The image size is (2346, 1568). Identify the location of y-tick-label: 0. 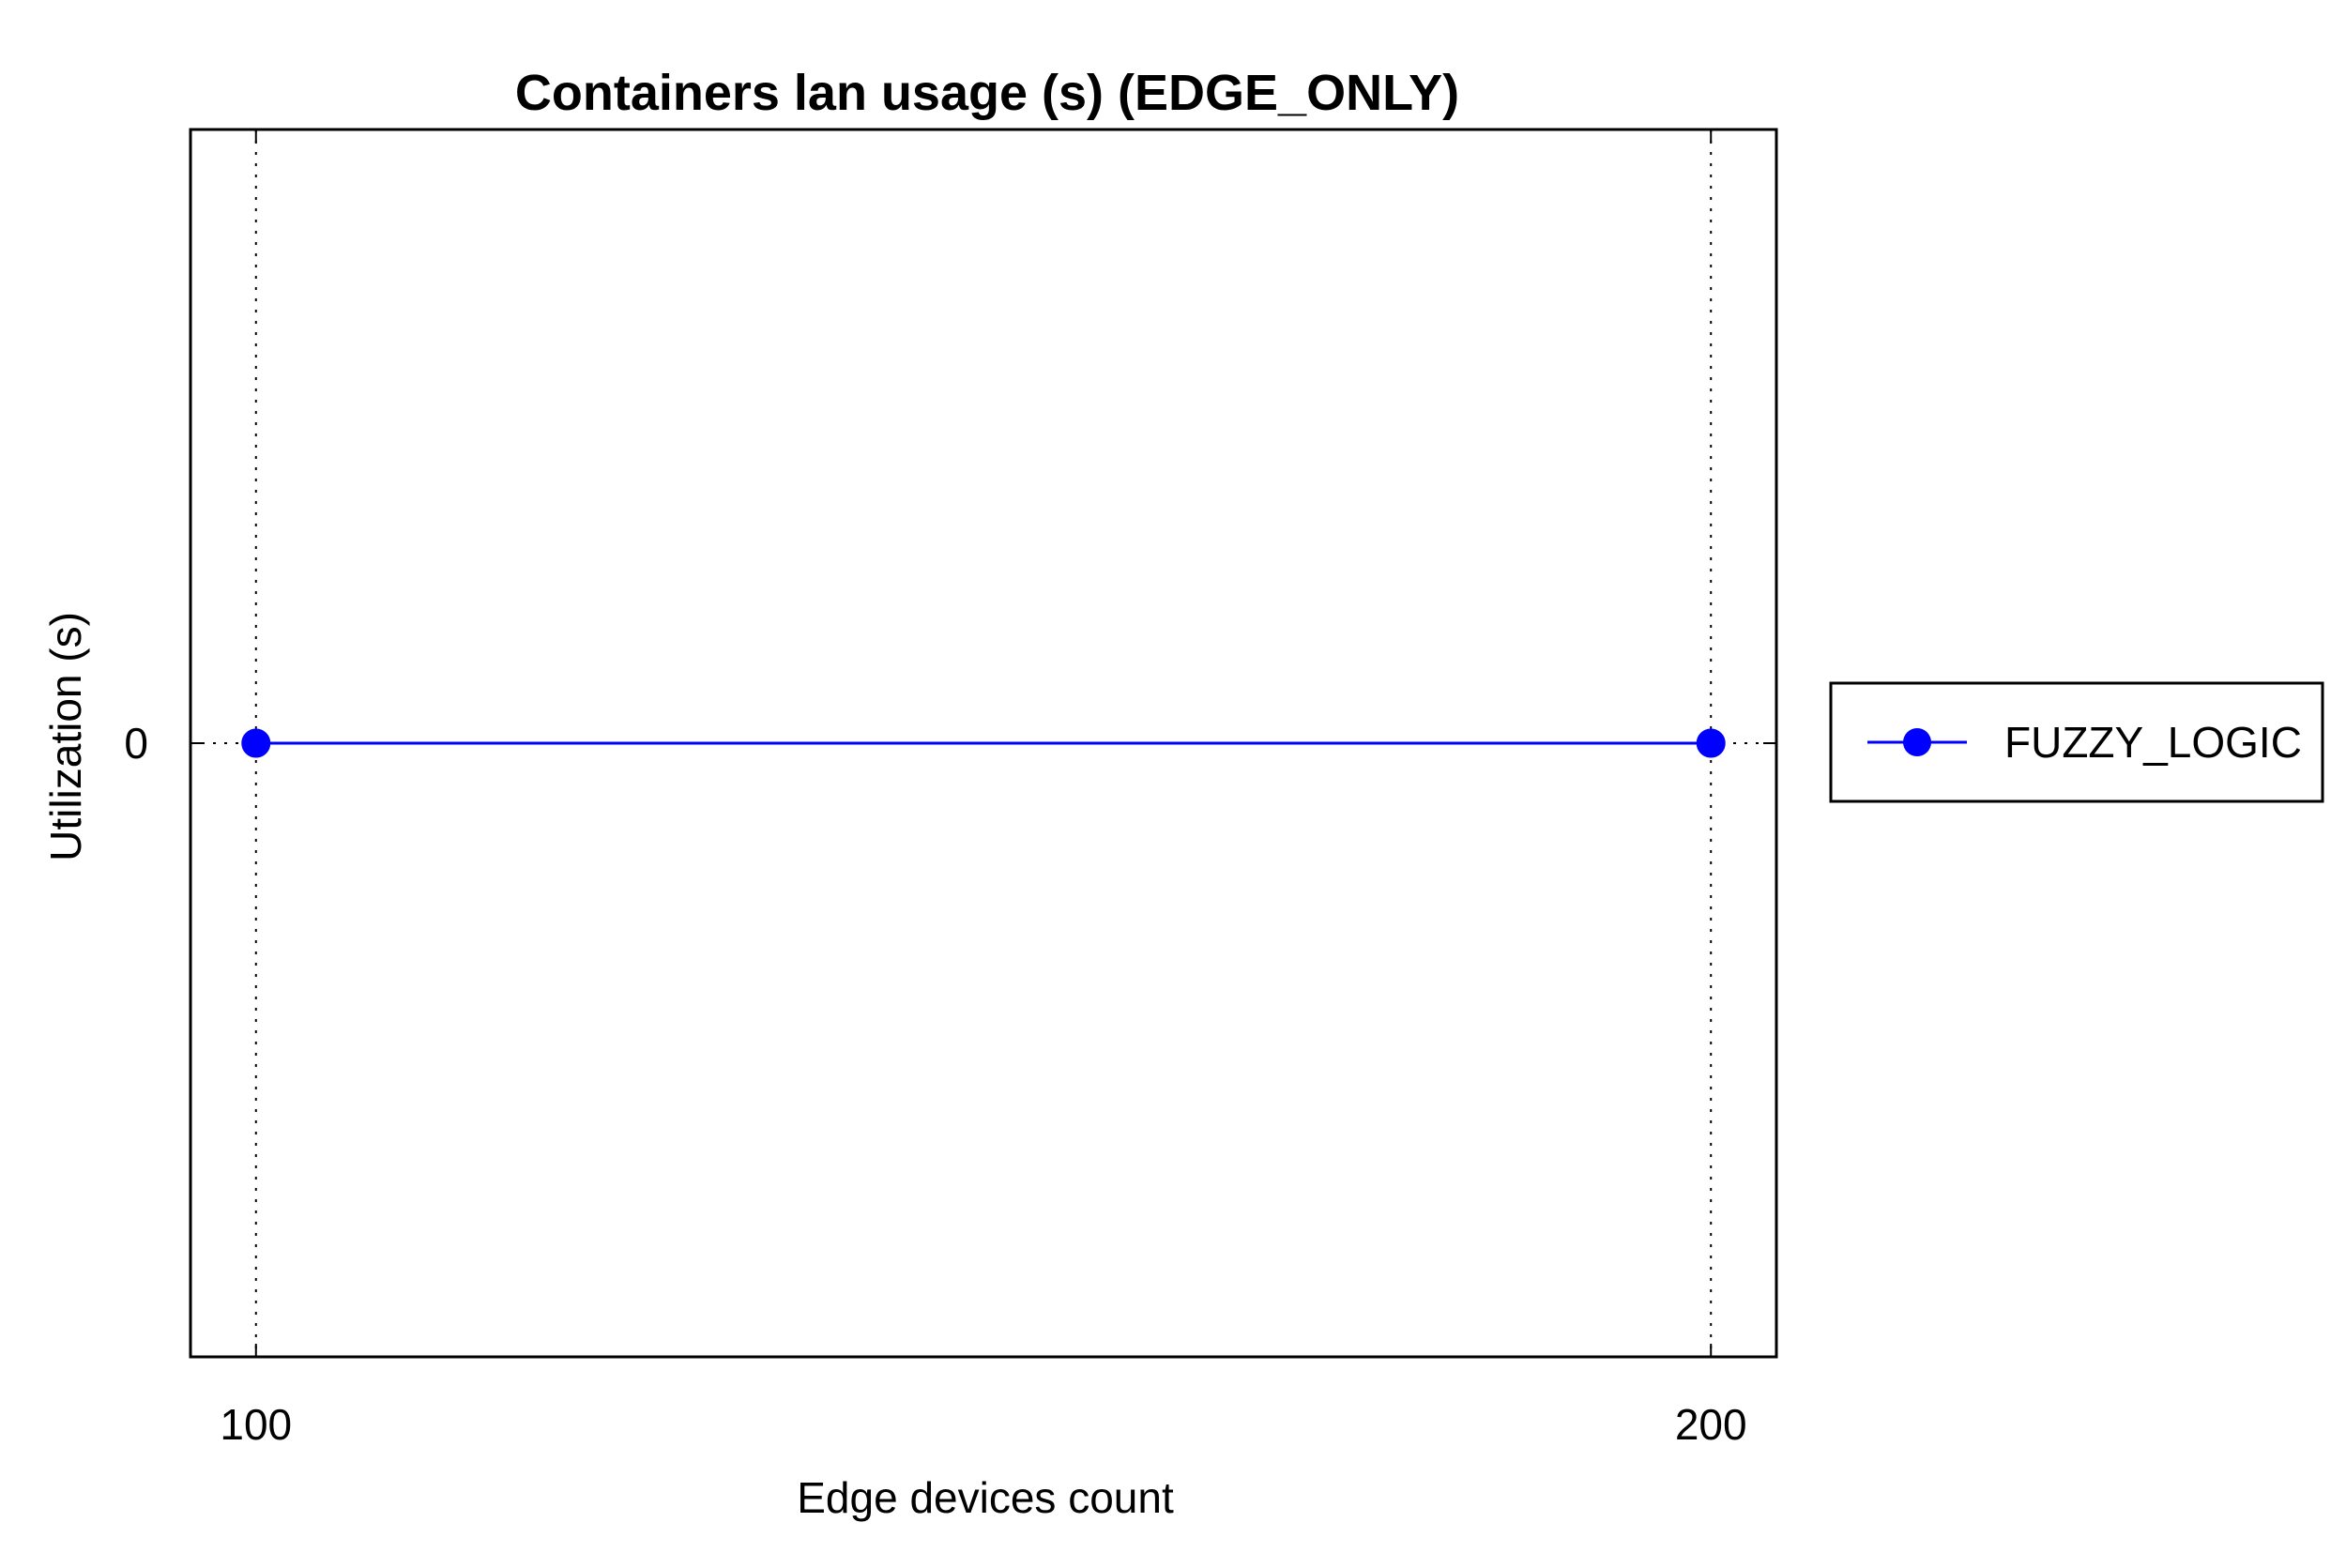
(136, 743).